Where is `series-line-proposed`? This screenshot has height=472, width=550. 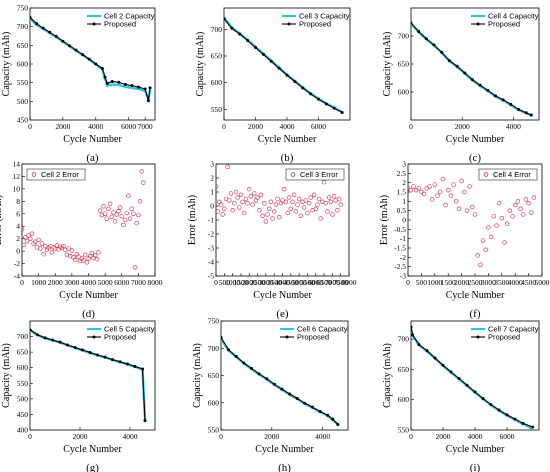 series-line-proposed is located at coordinates (472, 377).